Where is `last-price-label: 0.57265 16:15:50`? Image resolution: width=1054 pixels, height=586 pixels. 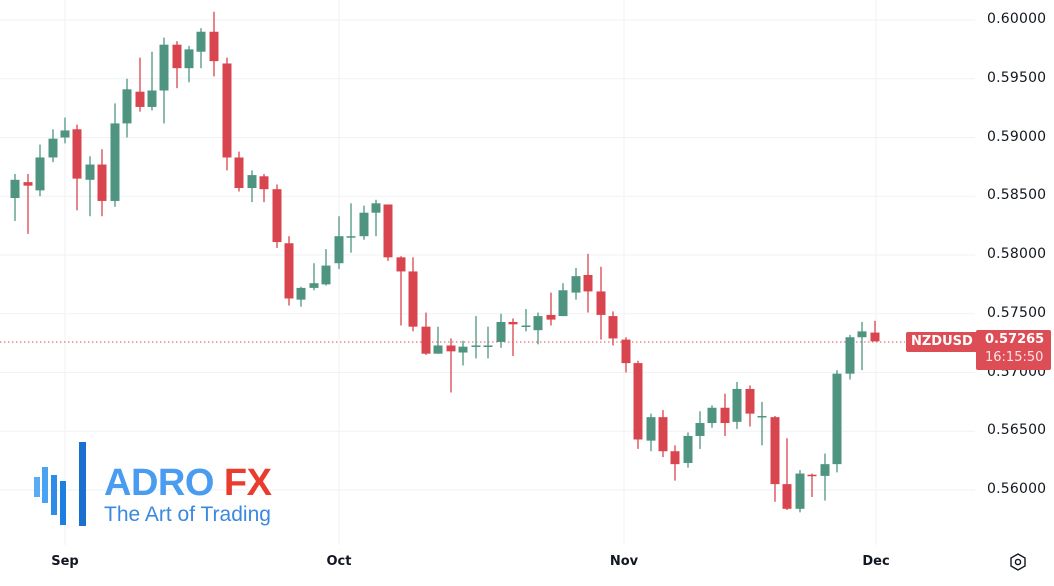
last-price-label: 0.57265 16:15:50 is located at coordinates (1013, 350).